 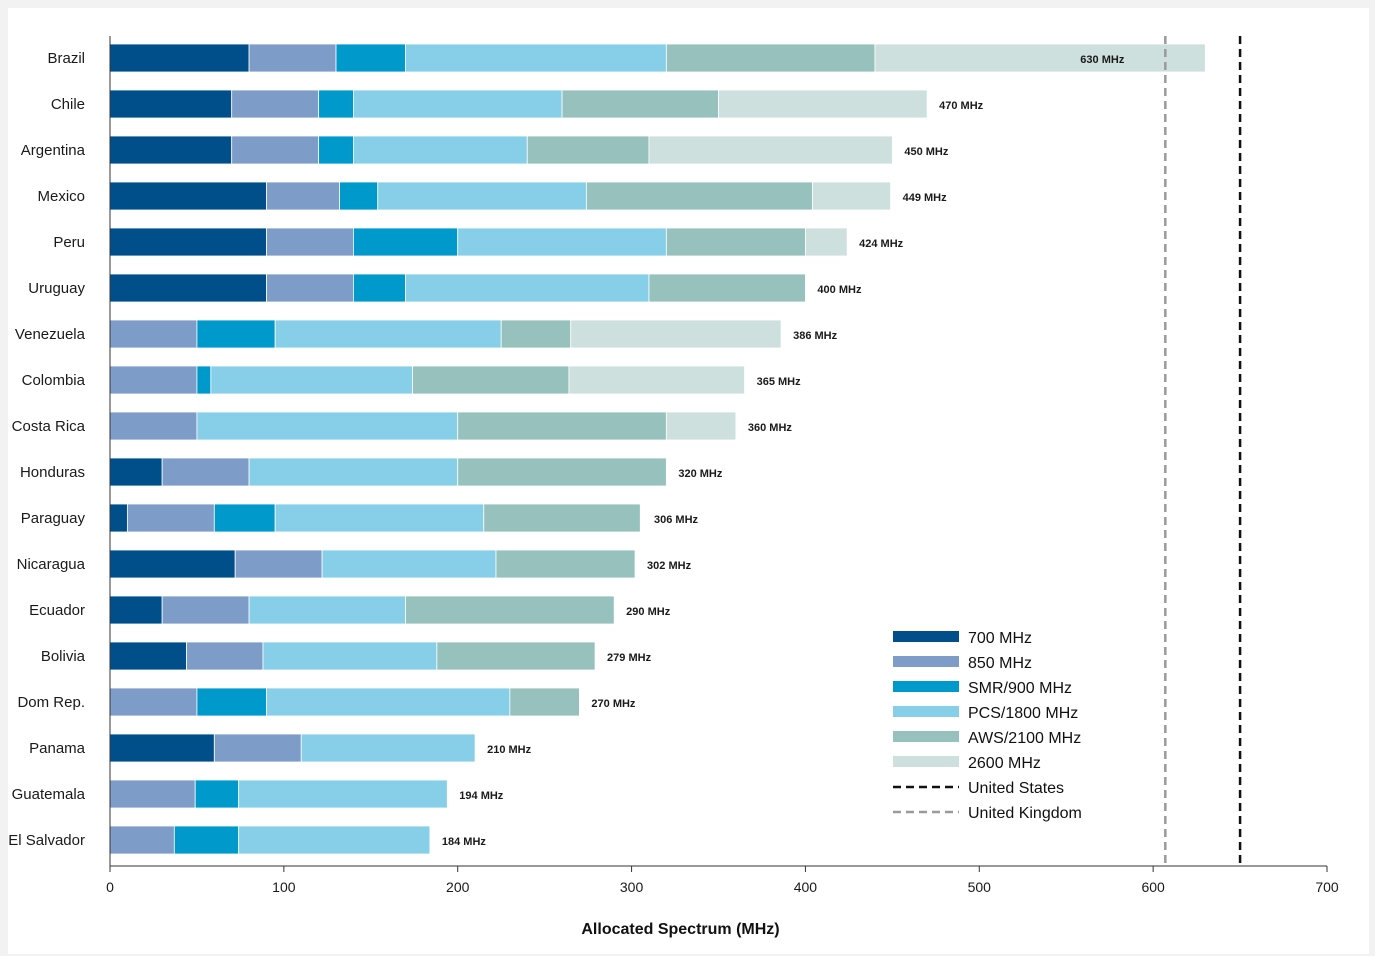 What do you see at coordinates (1016, 788) in the screenshot?
I see `legend-label: United States` at bounding box center [1016, 788].